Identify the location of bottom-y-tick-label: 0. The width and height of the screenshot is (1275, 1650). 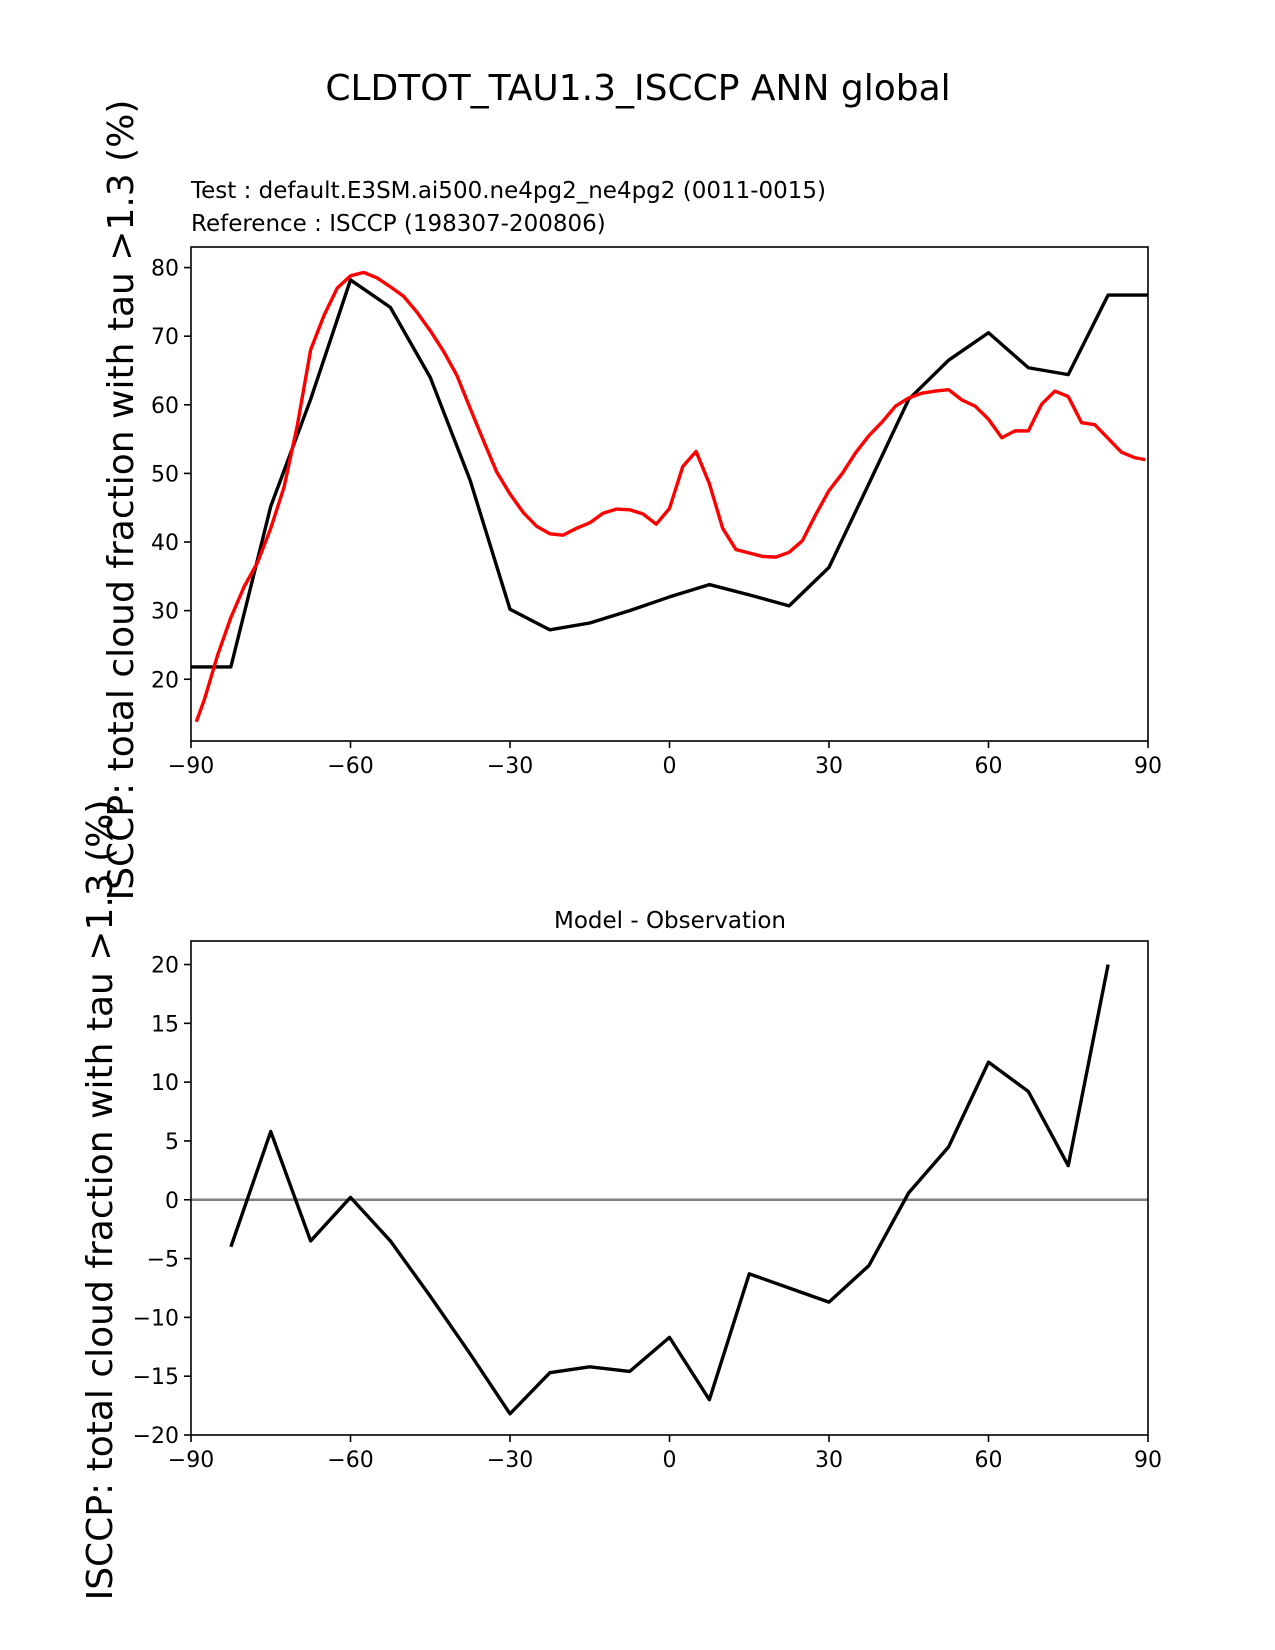
(172, 1201).